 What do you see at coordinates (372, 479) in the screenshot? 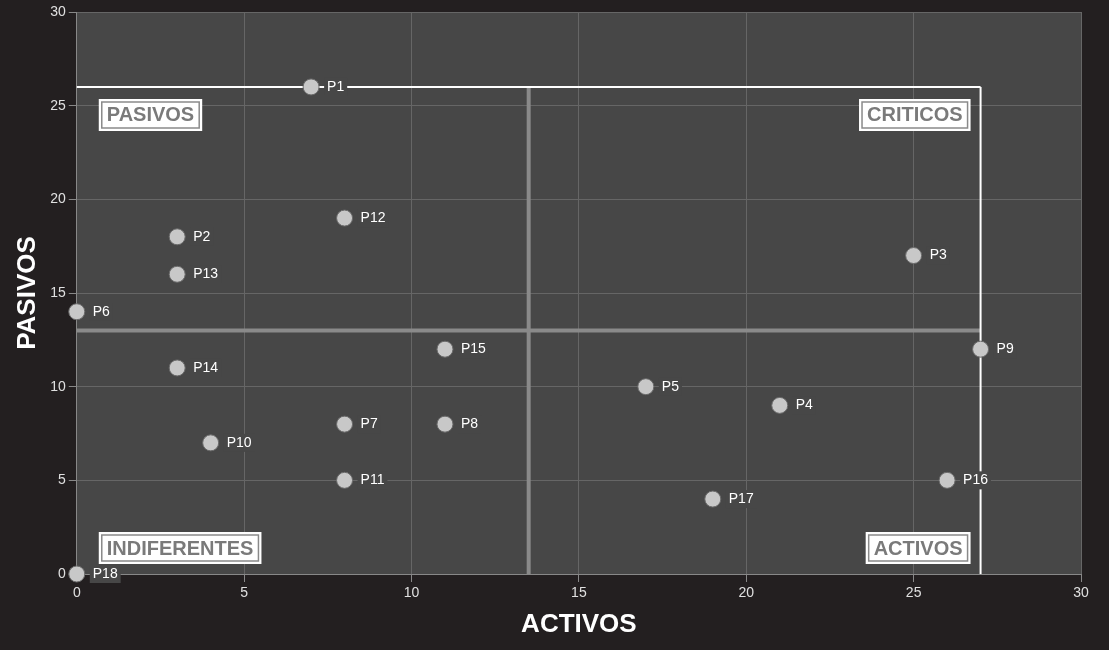
I see `data-label: P11` at bounding box center [372, 479].